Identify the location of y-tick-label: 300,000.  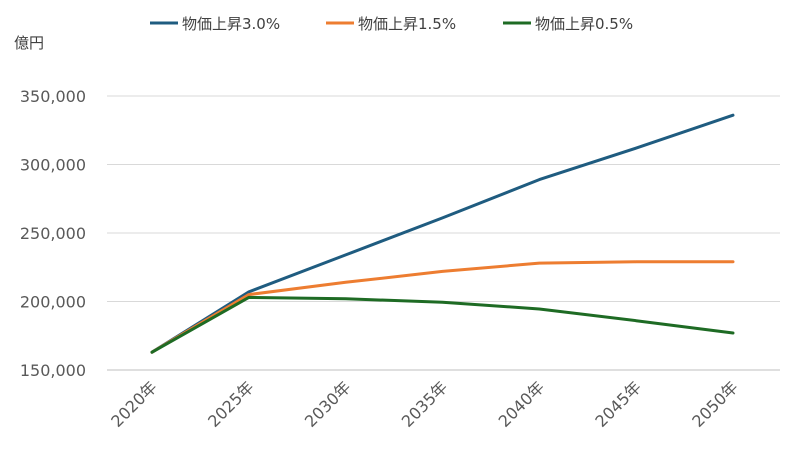
(53, 165).